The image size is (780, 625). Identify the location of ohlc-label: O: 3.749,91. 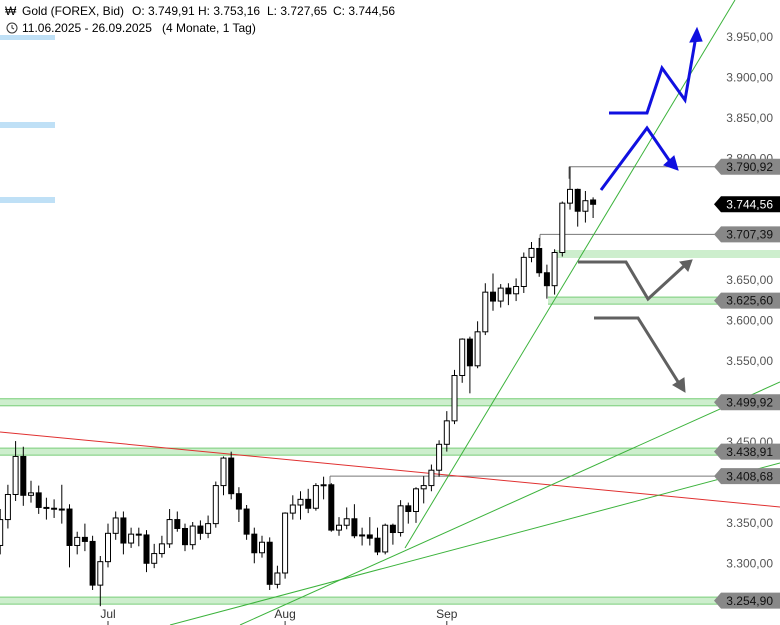
(163, 11).